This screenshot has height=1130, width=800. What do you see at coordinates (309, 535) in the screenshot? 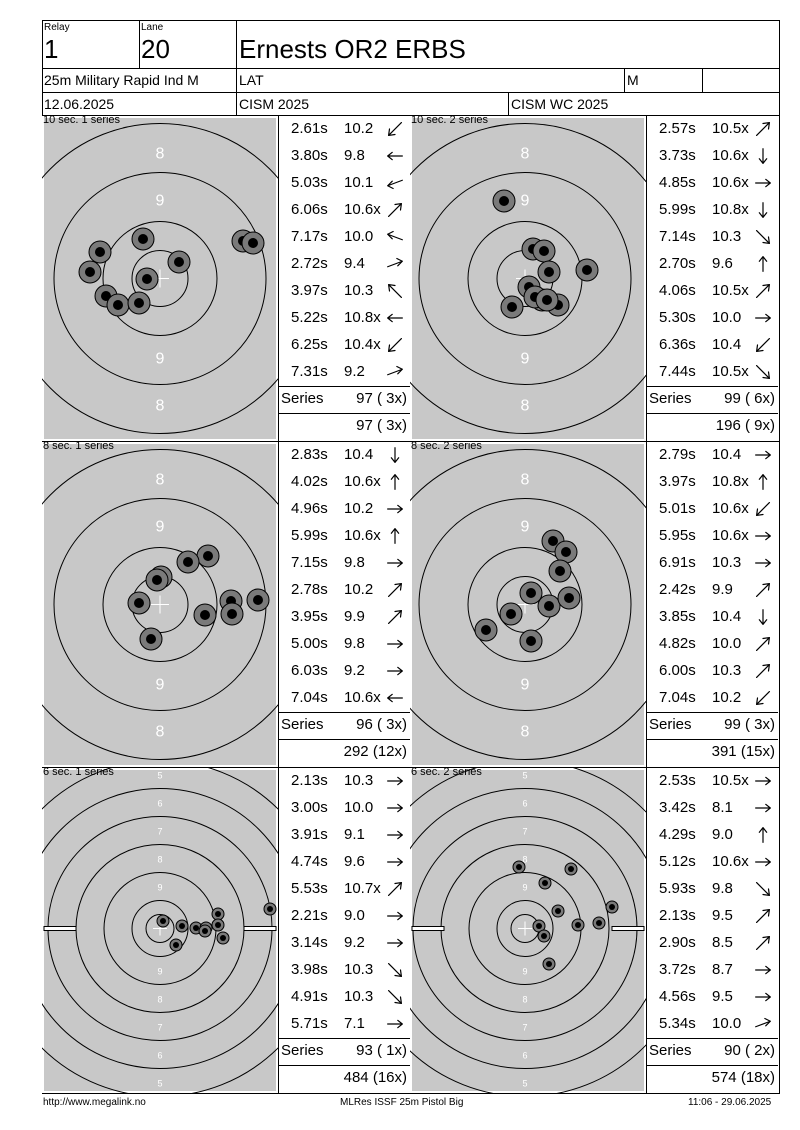
I see `shot-time: 5.99s` at bounding box center [309, 535].